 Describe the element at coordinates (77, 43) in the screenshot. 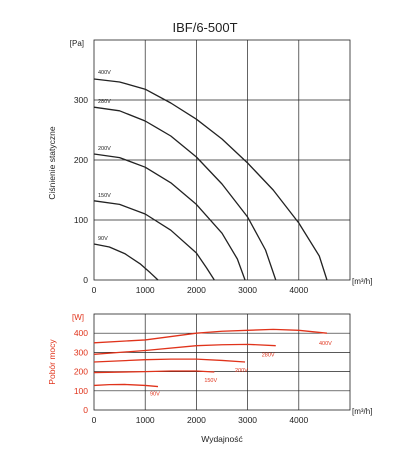

I see `y-unit-label: [Pa]` at that location.